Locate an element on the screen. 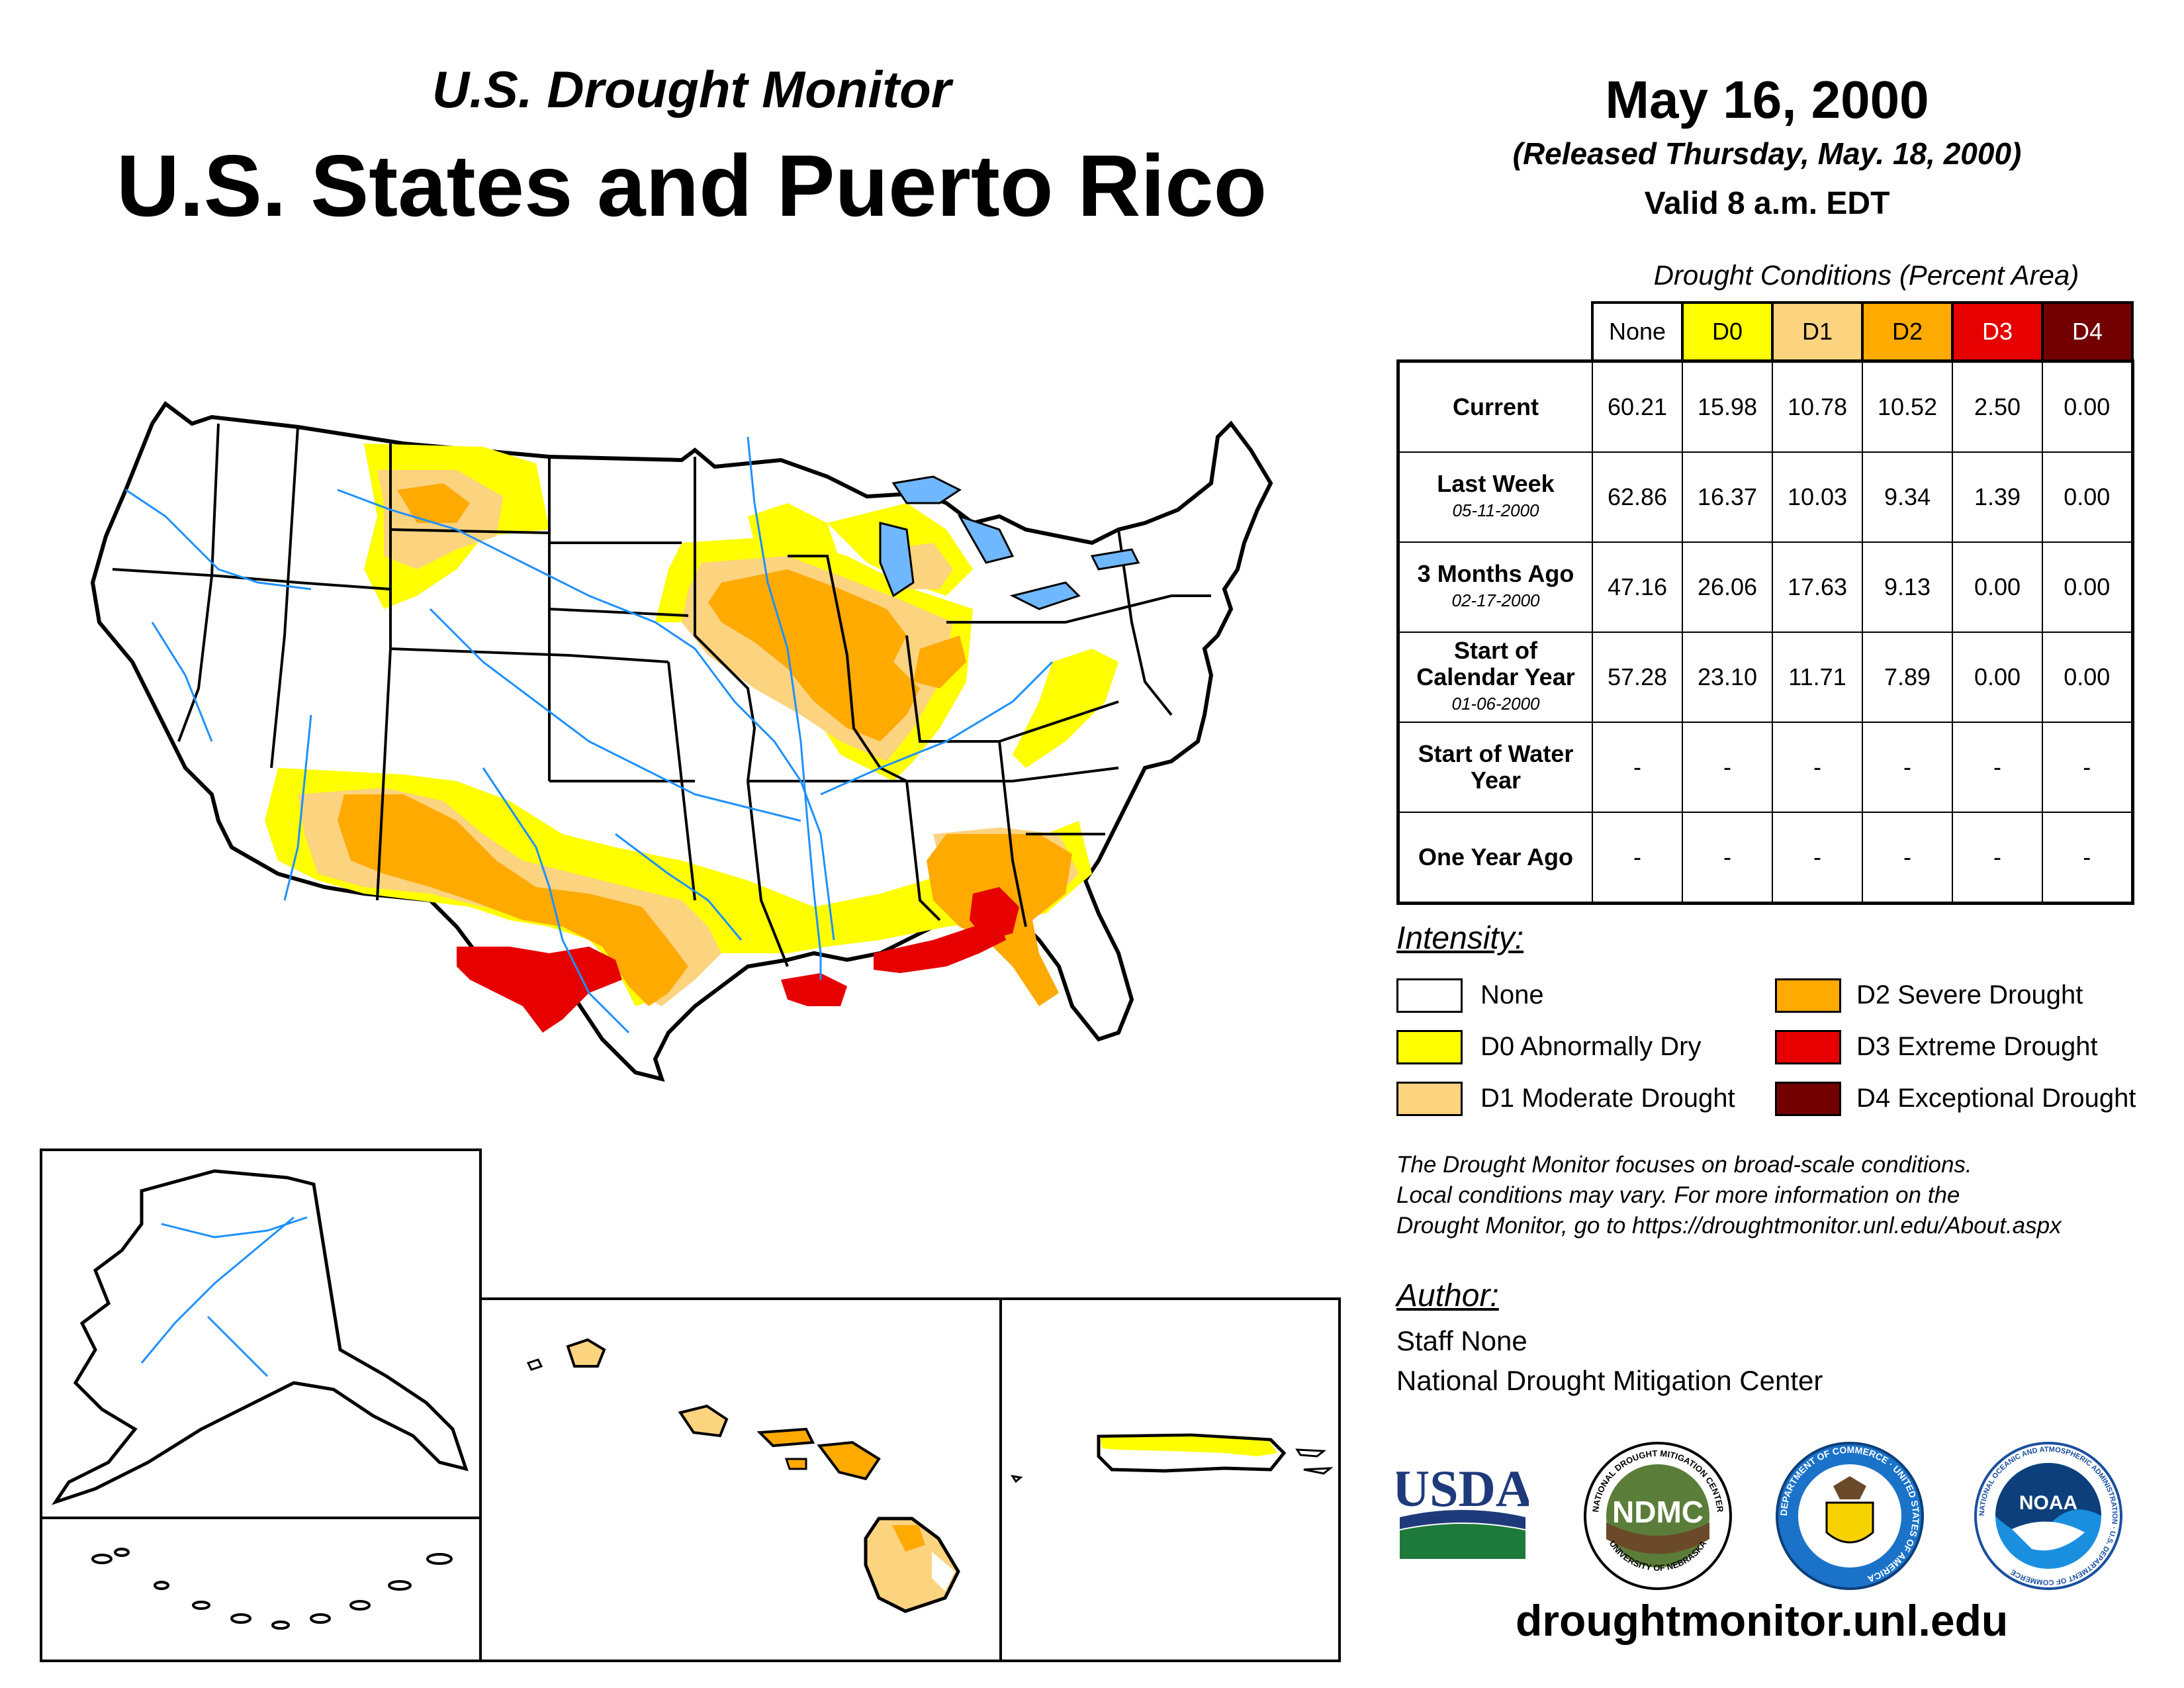 This screenshot has width=2184, height=1688. legend-label-d1: D1 Moderate Drought is located at coordinates (1607, 1098).